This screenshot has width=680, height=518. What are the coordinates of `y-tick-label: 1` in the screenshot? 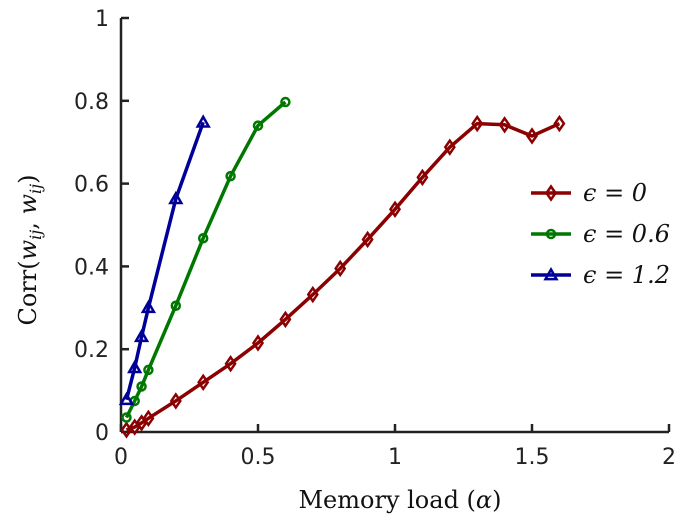 It's located at (102, 19).